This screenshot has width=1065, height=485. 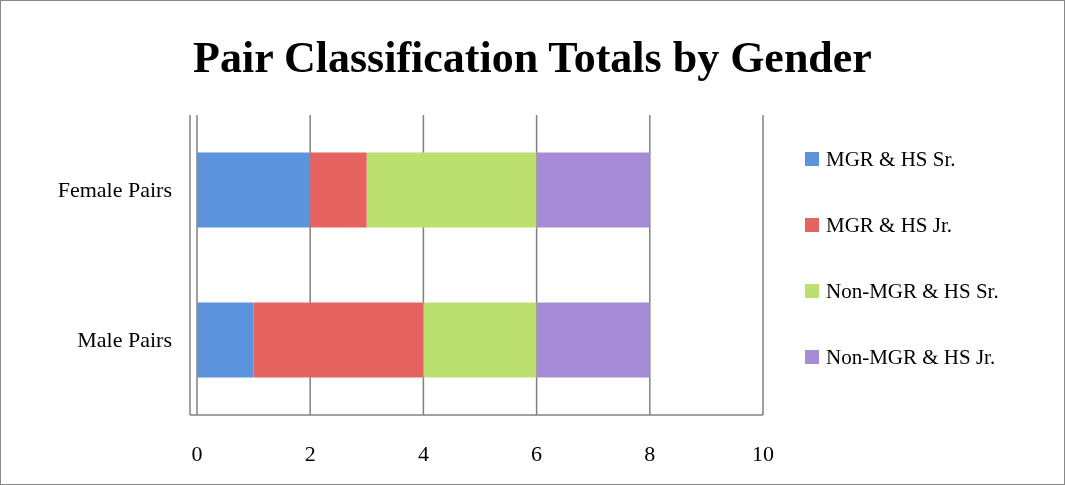 What do you see at coordinates (763, 453) in the screenshot?
I see `x-tick-label: 10` at bounding box center [763, 453].